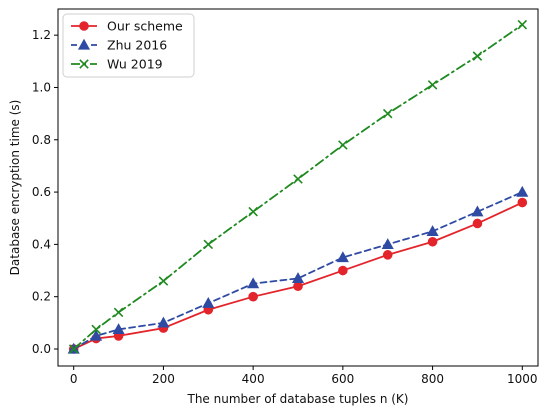 The height and width of the screenshot is (412, 550). Describe the element at coordinates (342, 379) in the screenshot. I see `x-tick-label: 600` at that location.